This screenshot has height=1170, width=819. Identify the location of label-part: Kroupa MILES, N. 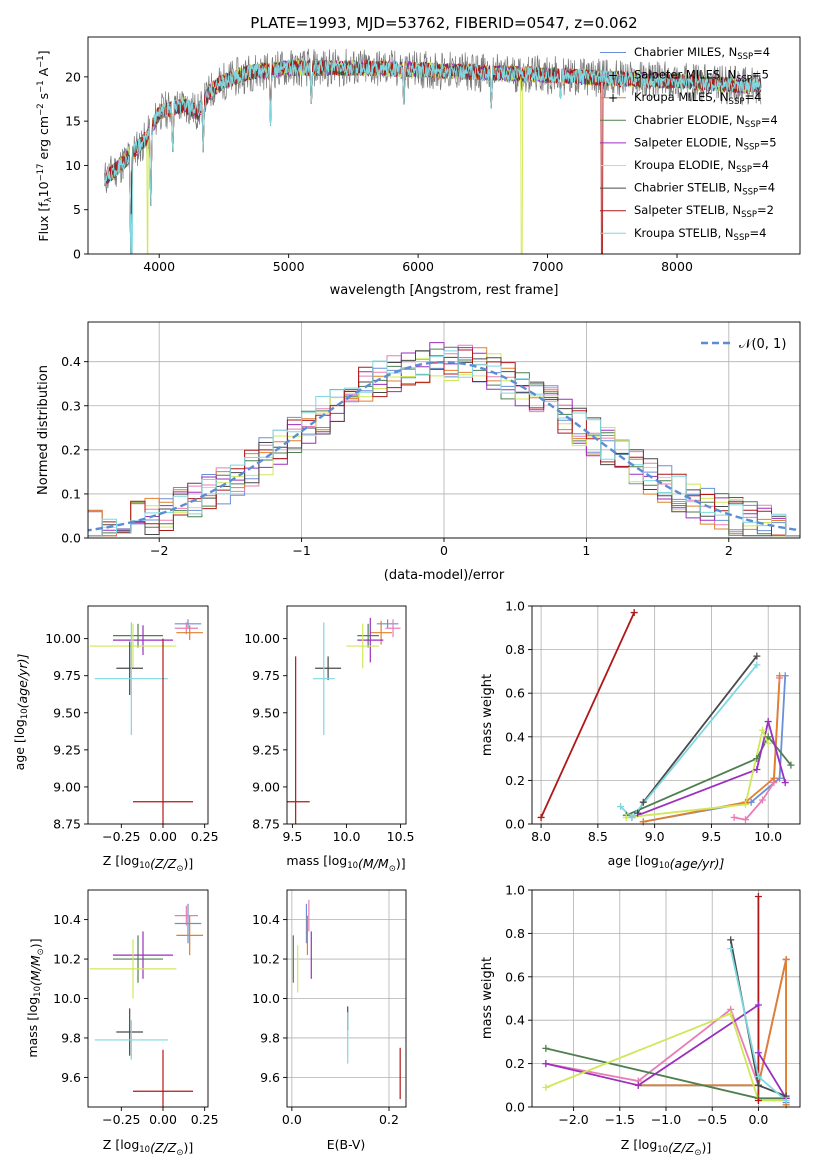
(681, 97).